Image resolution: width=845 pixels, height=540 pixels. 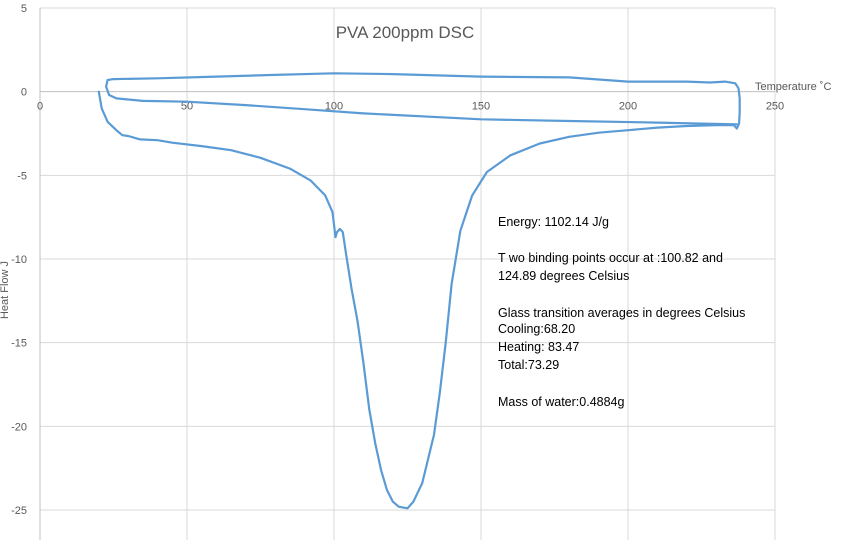 I want to click on annotation-heating: Heating: 83.47, so click(x=538, y=347).